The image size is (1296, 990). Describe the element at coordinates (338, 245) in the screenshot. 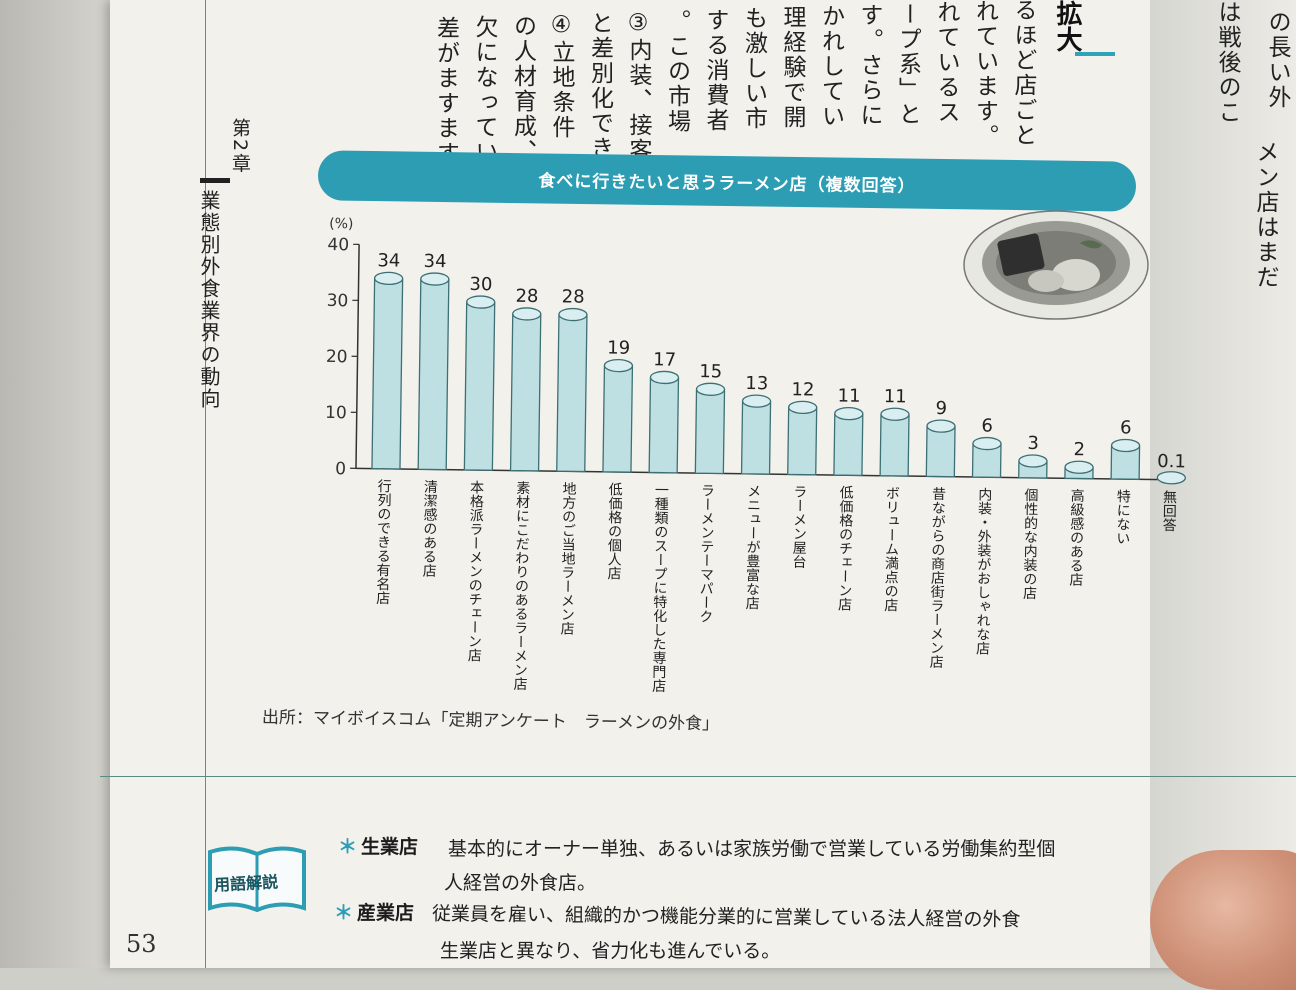

I see `y-tick-label: 40` at that location.